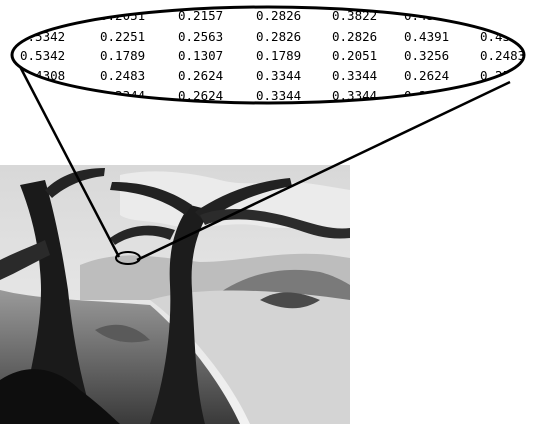 This screenshot has width=556, height=424. I want to click on pixel-value: 0.2251, so click(122, 36).